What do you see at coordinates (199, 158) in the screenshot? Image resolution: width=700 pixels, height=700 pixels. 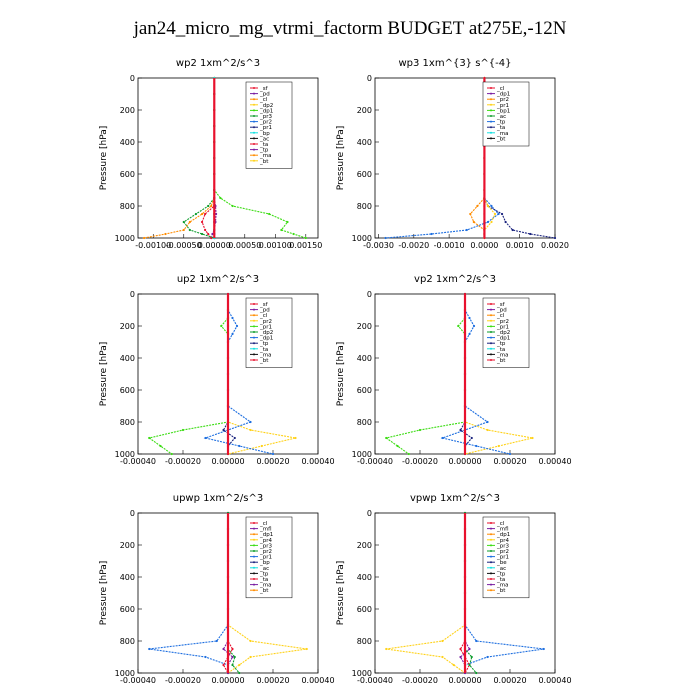 I see `series-line-ac` at bounding box center [199, 158].